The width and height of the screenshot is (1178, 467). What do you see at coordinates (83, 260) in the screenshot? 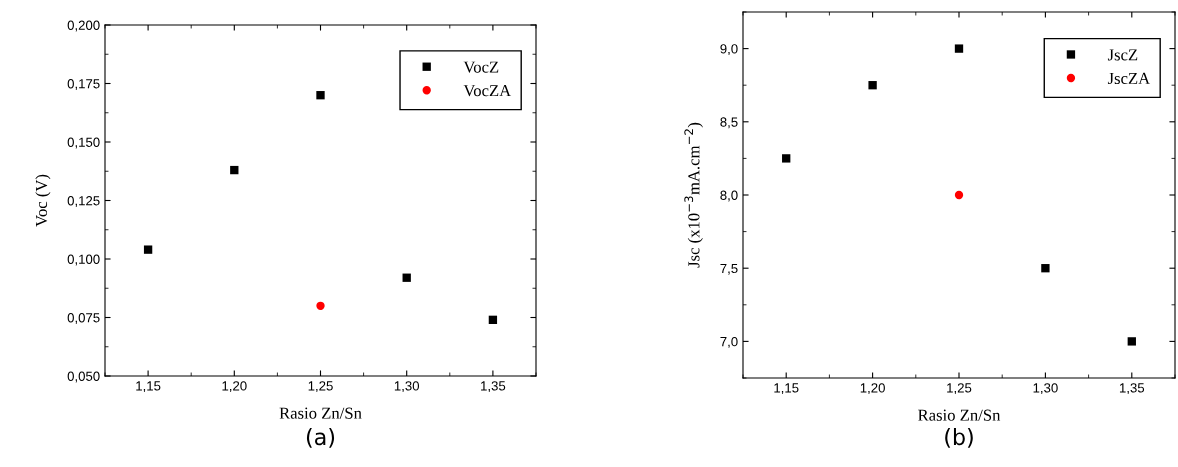
I see `y-tick-label: 0,100` at bounding box center [83, 260].